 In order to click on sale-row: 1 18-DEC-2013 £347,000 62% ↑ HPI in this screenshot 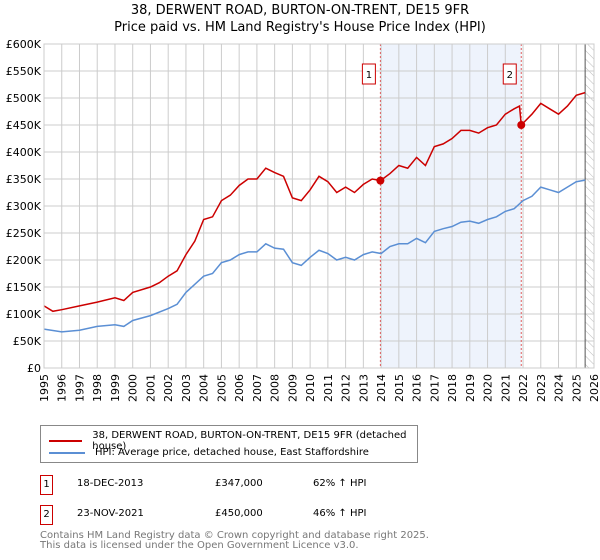, I will do `click(240, 485)`.